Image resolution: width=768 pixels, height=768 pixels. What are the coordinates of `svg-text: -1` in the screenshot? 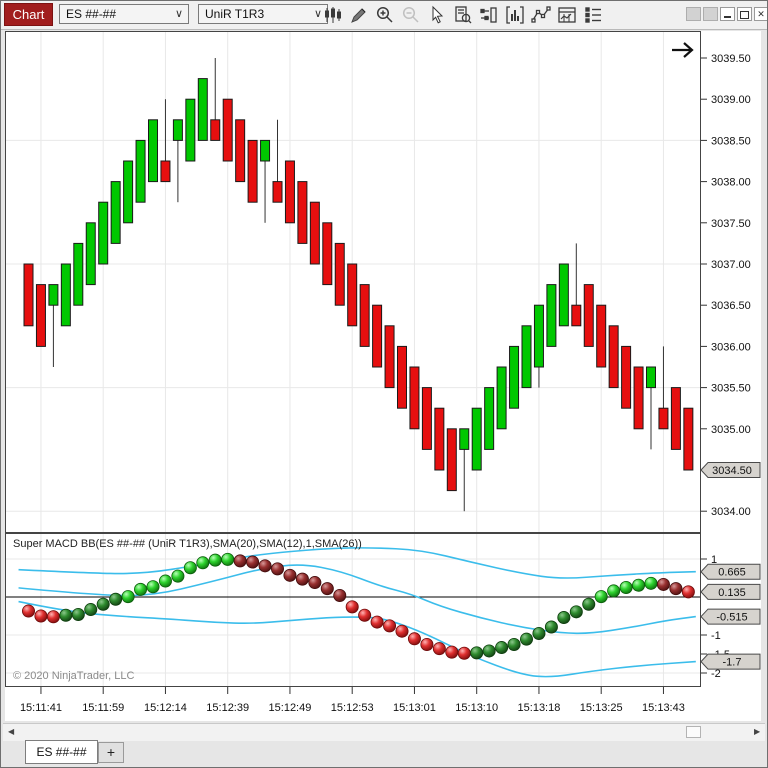 It's located at (716, 636).